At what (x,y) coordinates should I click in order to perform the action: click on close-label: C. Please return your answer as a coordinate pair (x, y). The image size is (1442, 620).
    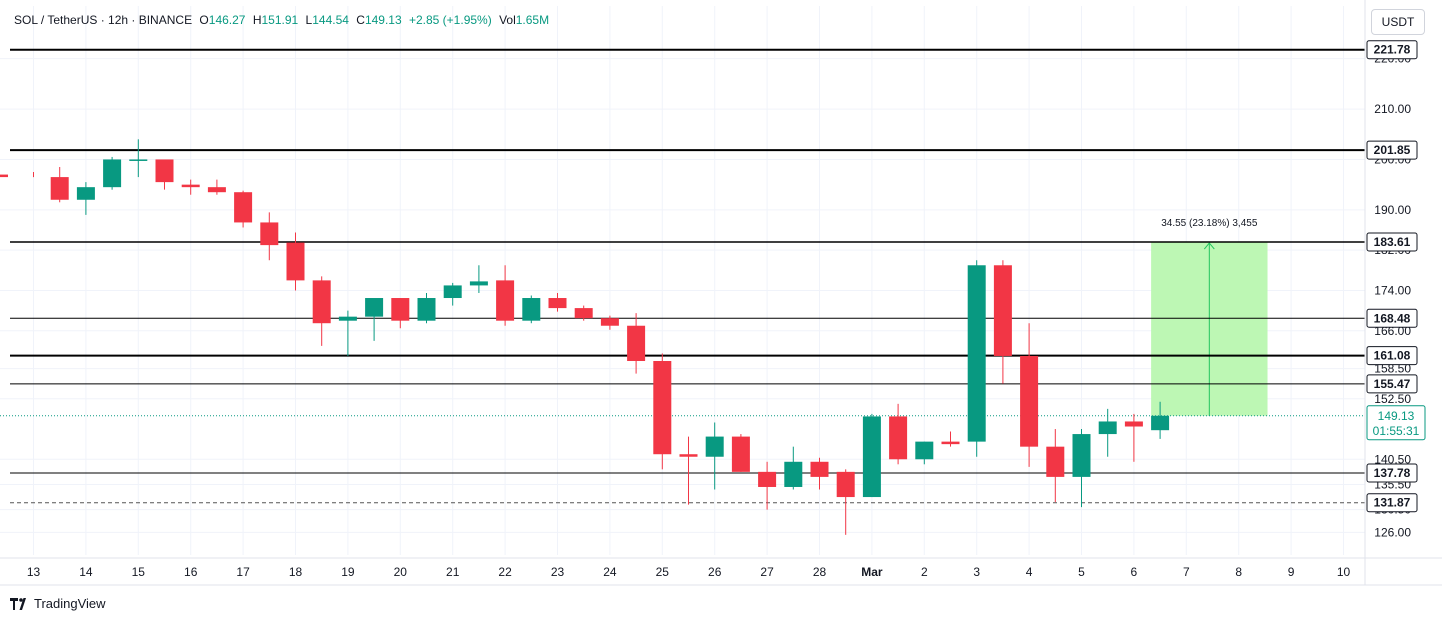
    Looking at the image, I should click on (360, 20).